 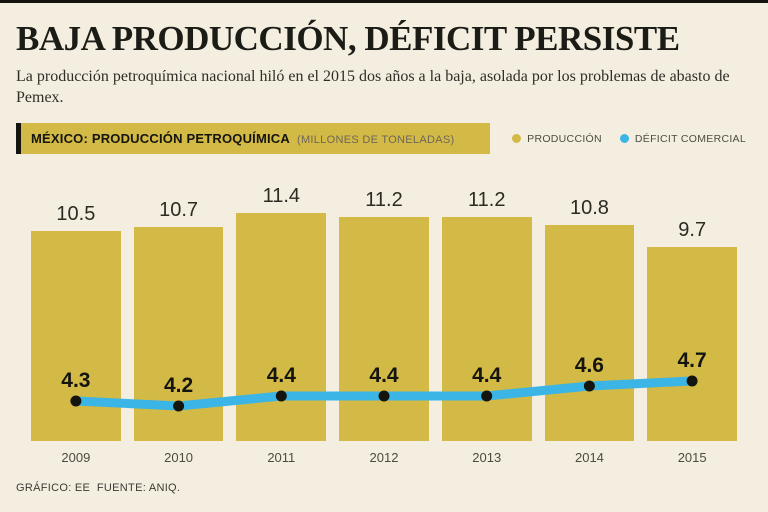 What do you see at coordinates (589, 208) in the screenshot?
I see `bar-value-label: 10.8` at bounding box center [589, 208].